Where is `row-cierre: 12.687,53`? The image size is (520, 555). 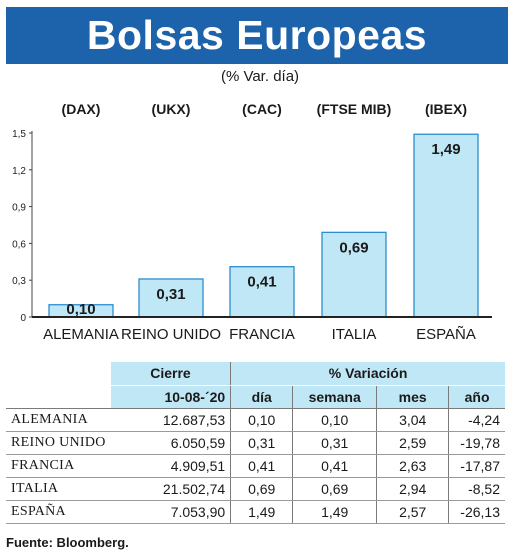 row-cierre: 12.687,53 is located at coordinates (171, 420).